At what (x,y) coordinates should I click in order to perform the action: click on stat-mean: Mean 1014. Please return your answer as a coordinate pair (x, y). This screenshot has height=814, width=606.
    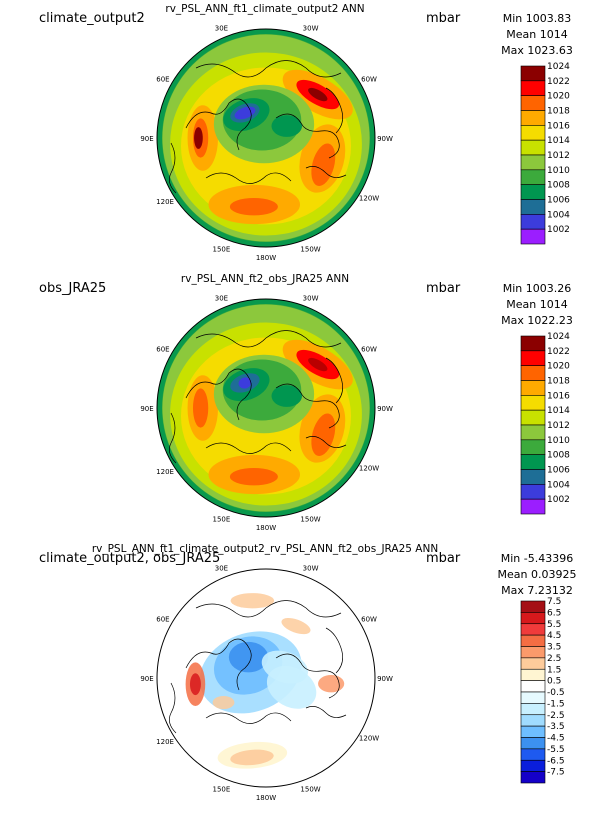
    Looking at the image, I should click on (537, 304).